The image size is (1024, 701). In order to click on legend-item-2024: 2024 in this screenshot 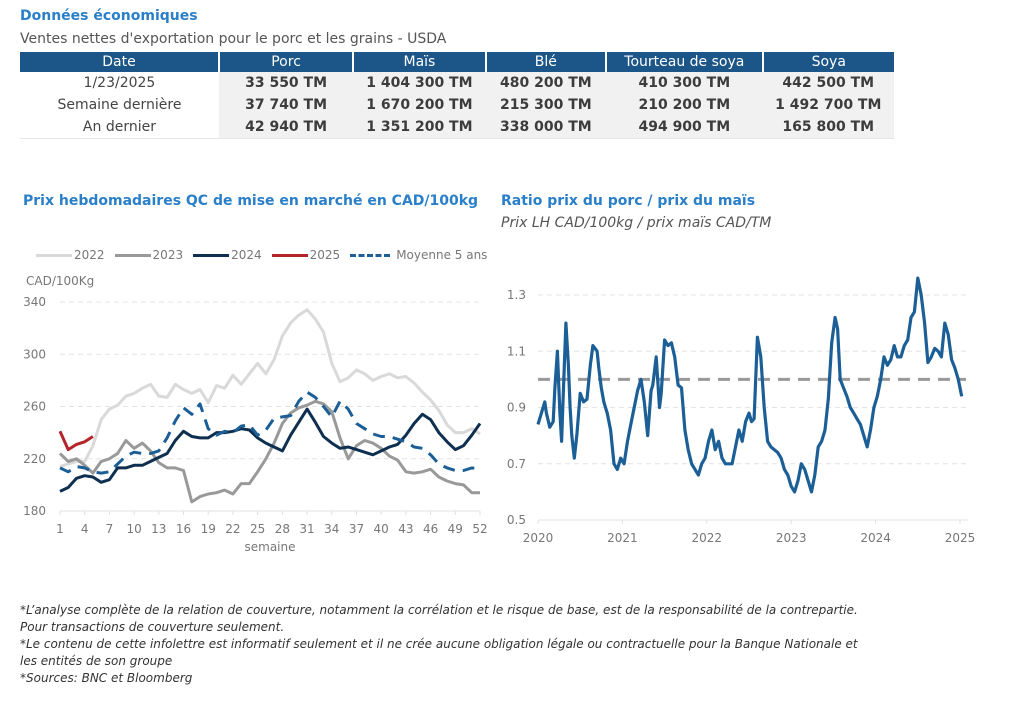, I will do `click(227, 255)`.